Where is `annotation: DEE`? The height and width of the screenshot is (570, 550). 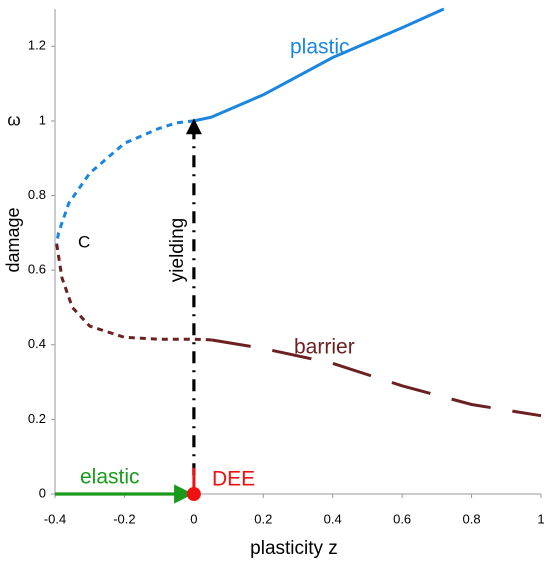
annotation: DEE is located at coordinates (233, 479).